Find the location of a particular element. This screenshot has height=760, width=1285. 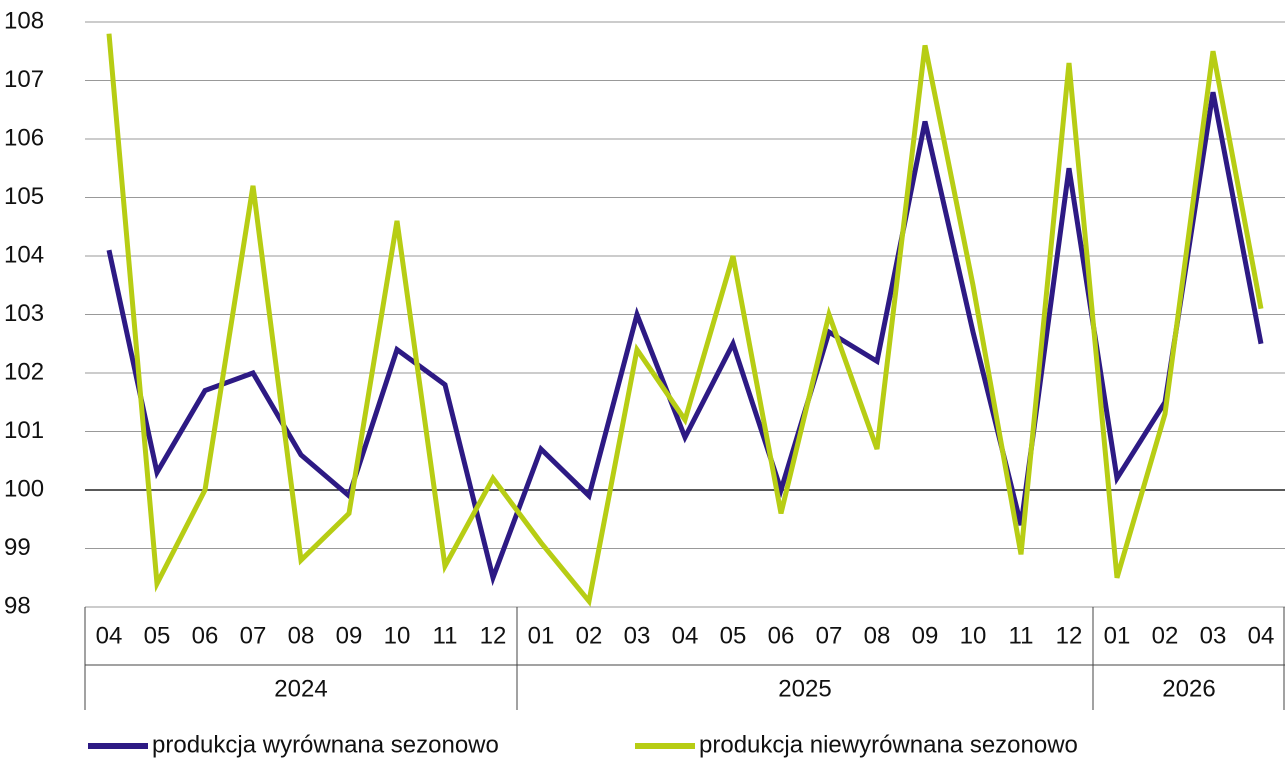

y-tick-label: 100 is located at coordinates (24, 488).